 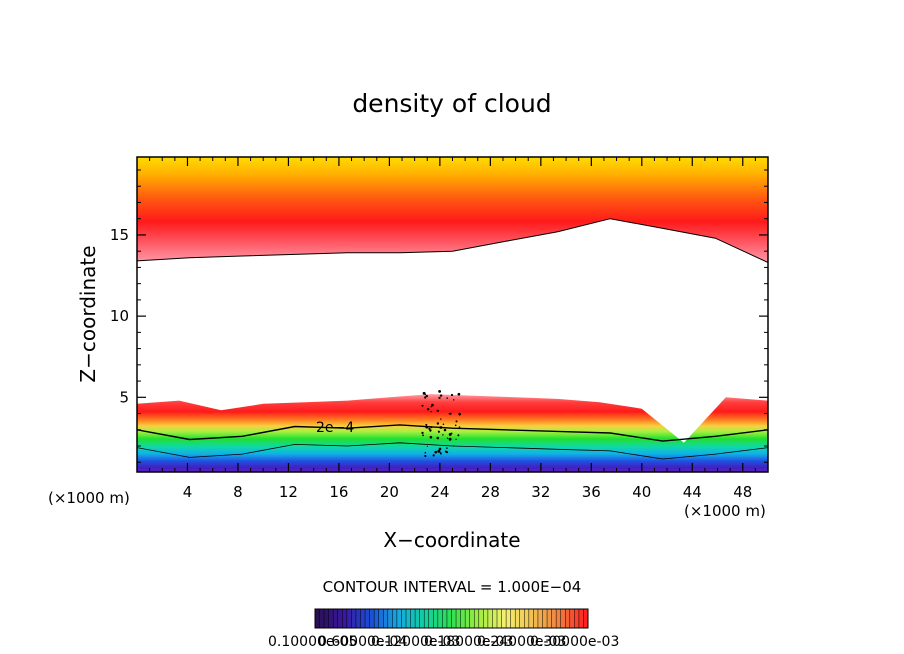 What do you see at coordinates (452, 240) in the screenshot?
I see `upper-cloud-contour` at bounding box center [452, 240].